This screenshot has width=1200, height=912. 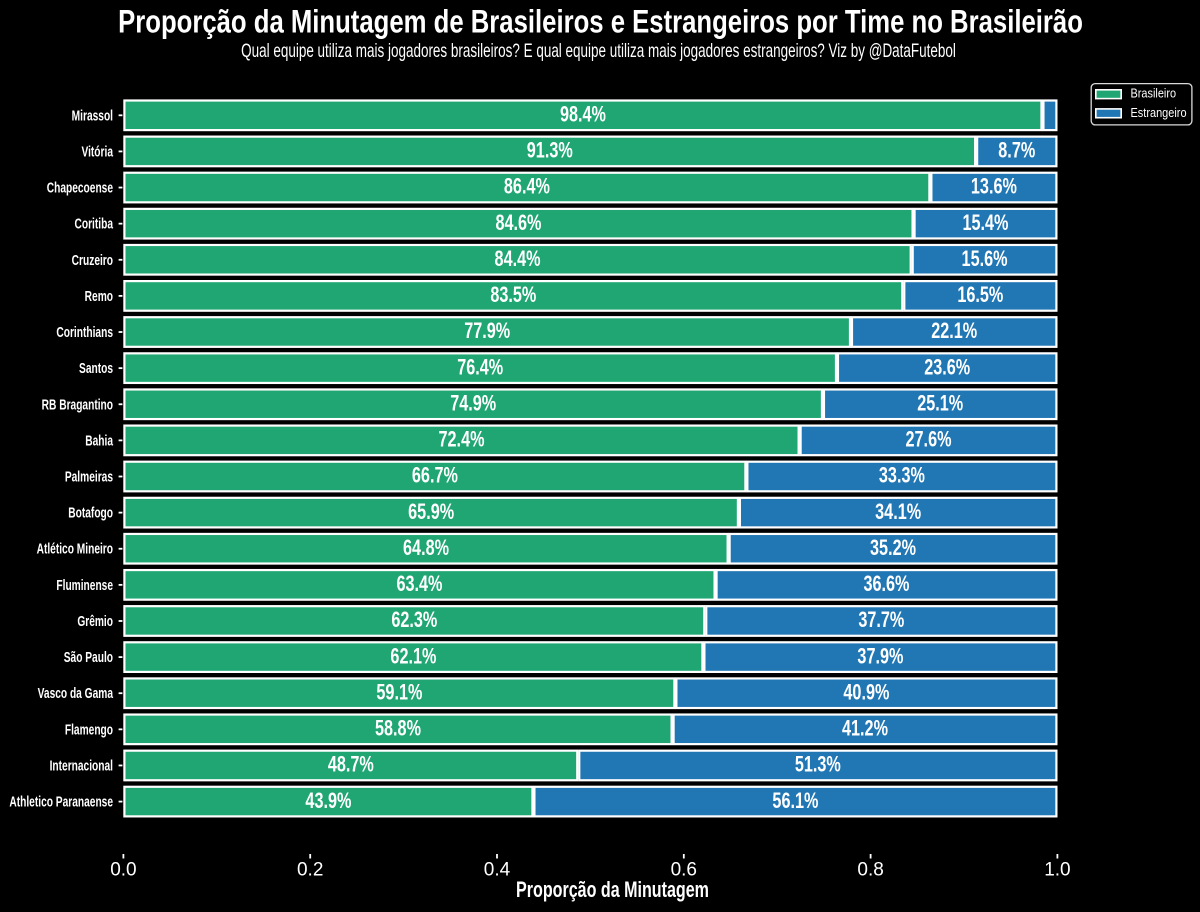 What do you see at coordinates (947, 367) in the screenshot?
I see `svg-text: 23.6%` at bounding box center [947, 367].